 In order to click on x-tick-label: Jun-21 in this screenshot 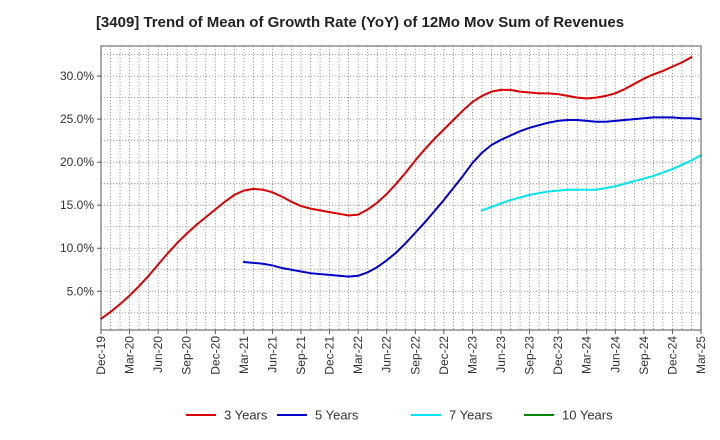, I will do `click(272, 354)`.